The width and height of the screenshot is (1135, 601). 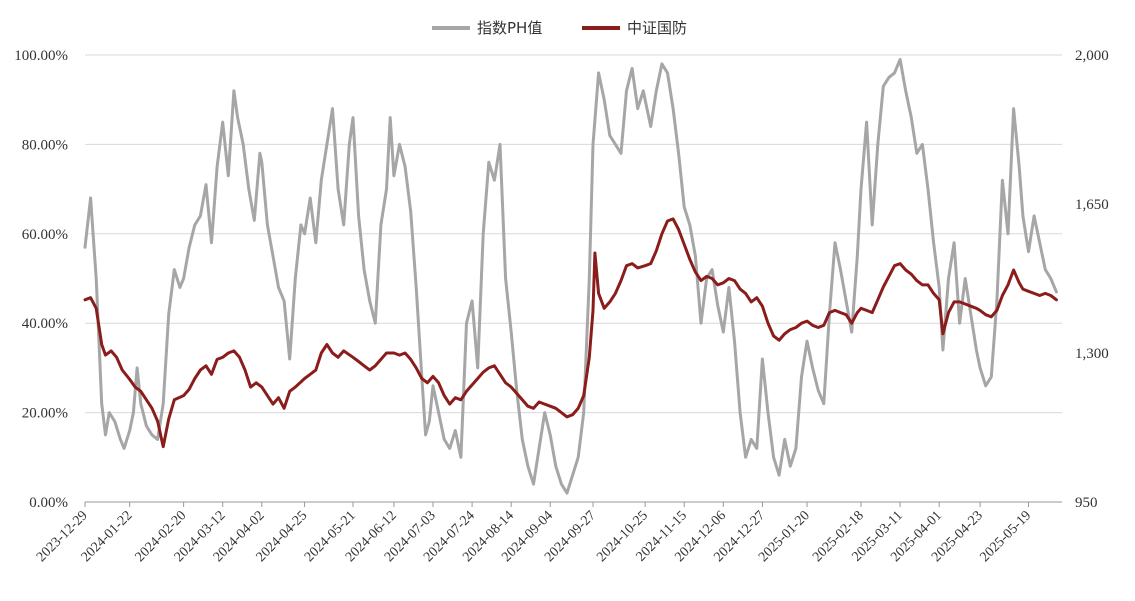 What do you see at coordinates (1092, 205) in the screenshot?
I see `y-right-tick-label: 1,650` at bounding box center [1092, 205].